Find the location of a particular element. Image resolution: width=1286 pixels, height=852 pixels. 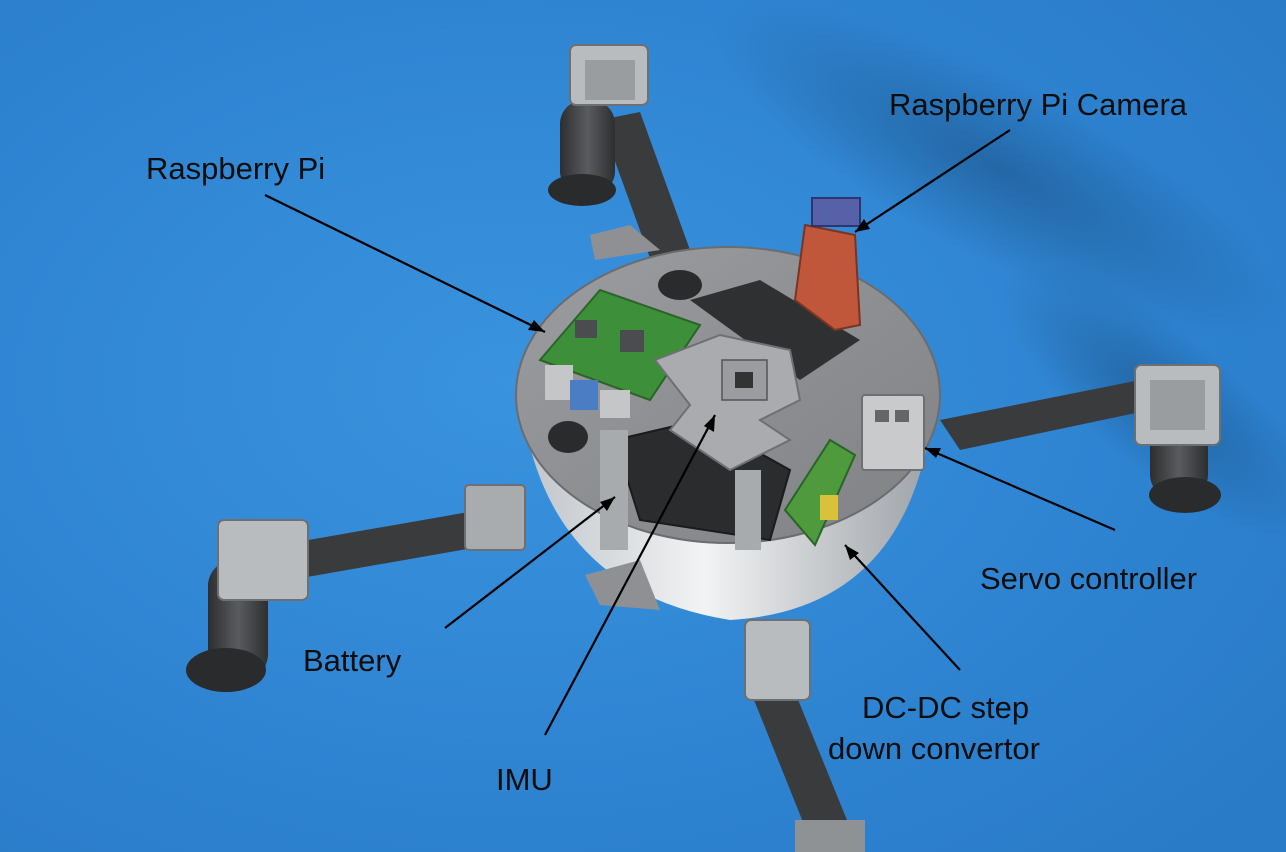

label-dc-dc-line2: down convertor is located at coordinates (934, 748).